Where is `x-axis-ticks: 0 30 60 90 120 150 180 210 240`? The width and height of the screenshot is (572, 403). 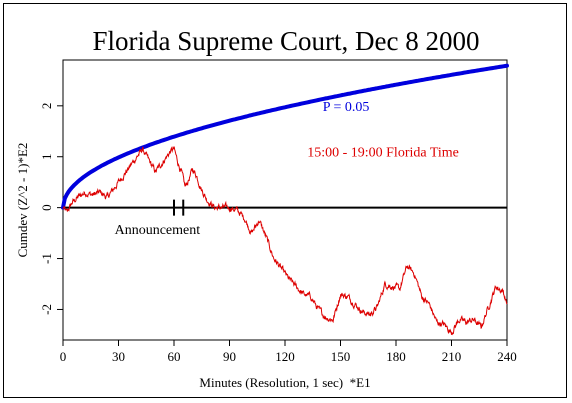
x-axis-ticks: 0 30 60 90 120 150 180 210 240 is located at coordinates (288, 352).